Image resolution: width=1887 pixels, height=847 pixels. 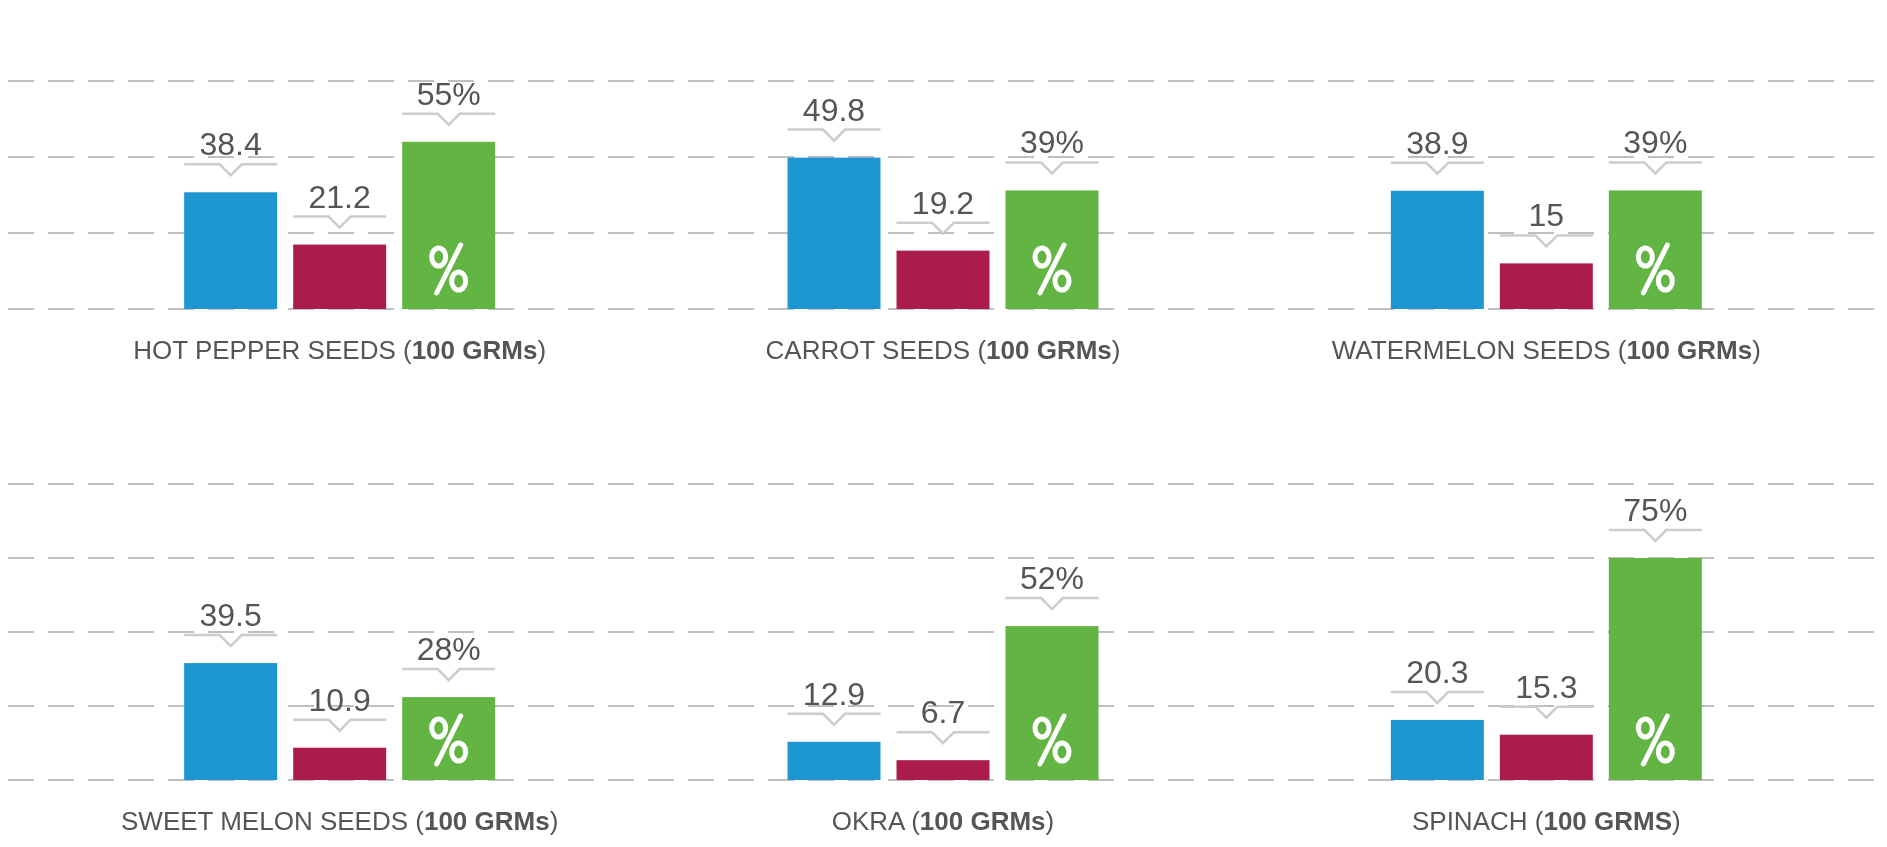 What do you see at coordinates (1546, 350) in the screenshot?
I see `x-tick-label: WATERMELON SEEDS (100 GRMs)` at bounding box center [1546, 350].